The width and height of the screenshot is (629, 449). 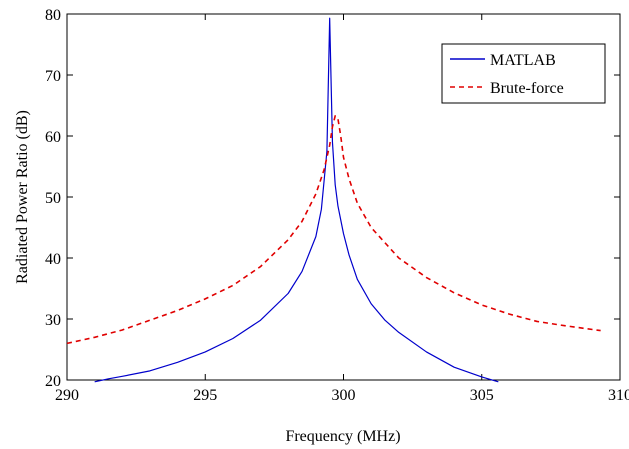 I want to click on y-tick-labels: 20 30 40 50 60 70 80, so click(x=53, y=198).